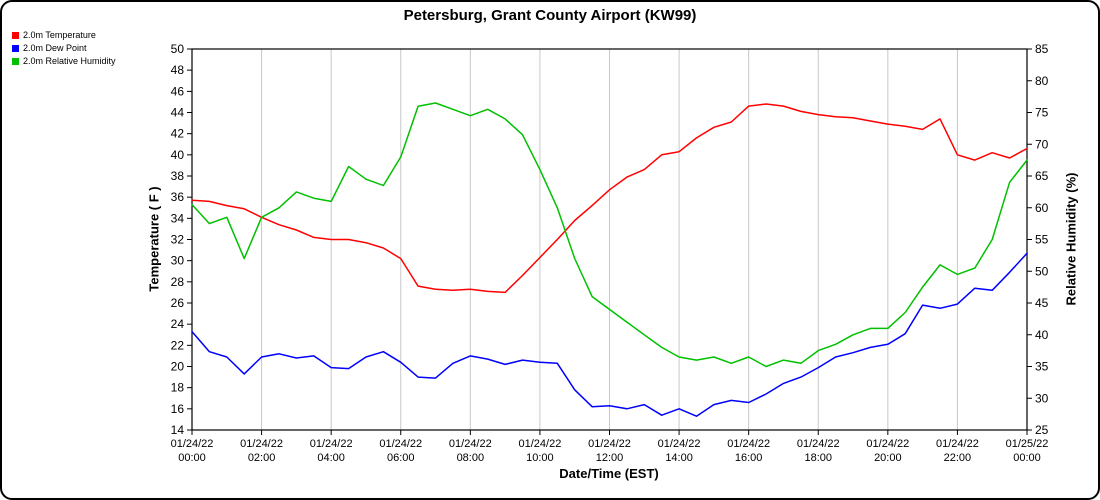 The width and height of the screenshot is (1100, 500). Describe the element at coordinates (178, 176) in the screenshot. I see `left-tick-label: 38` at that location.